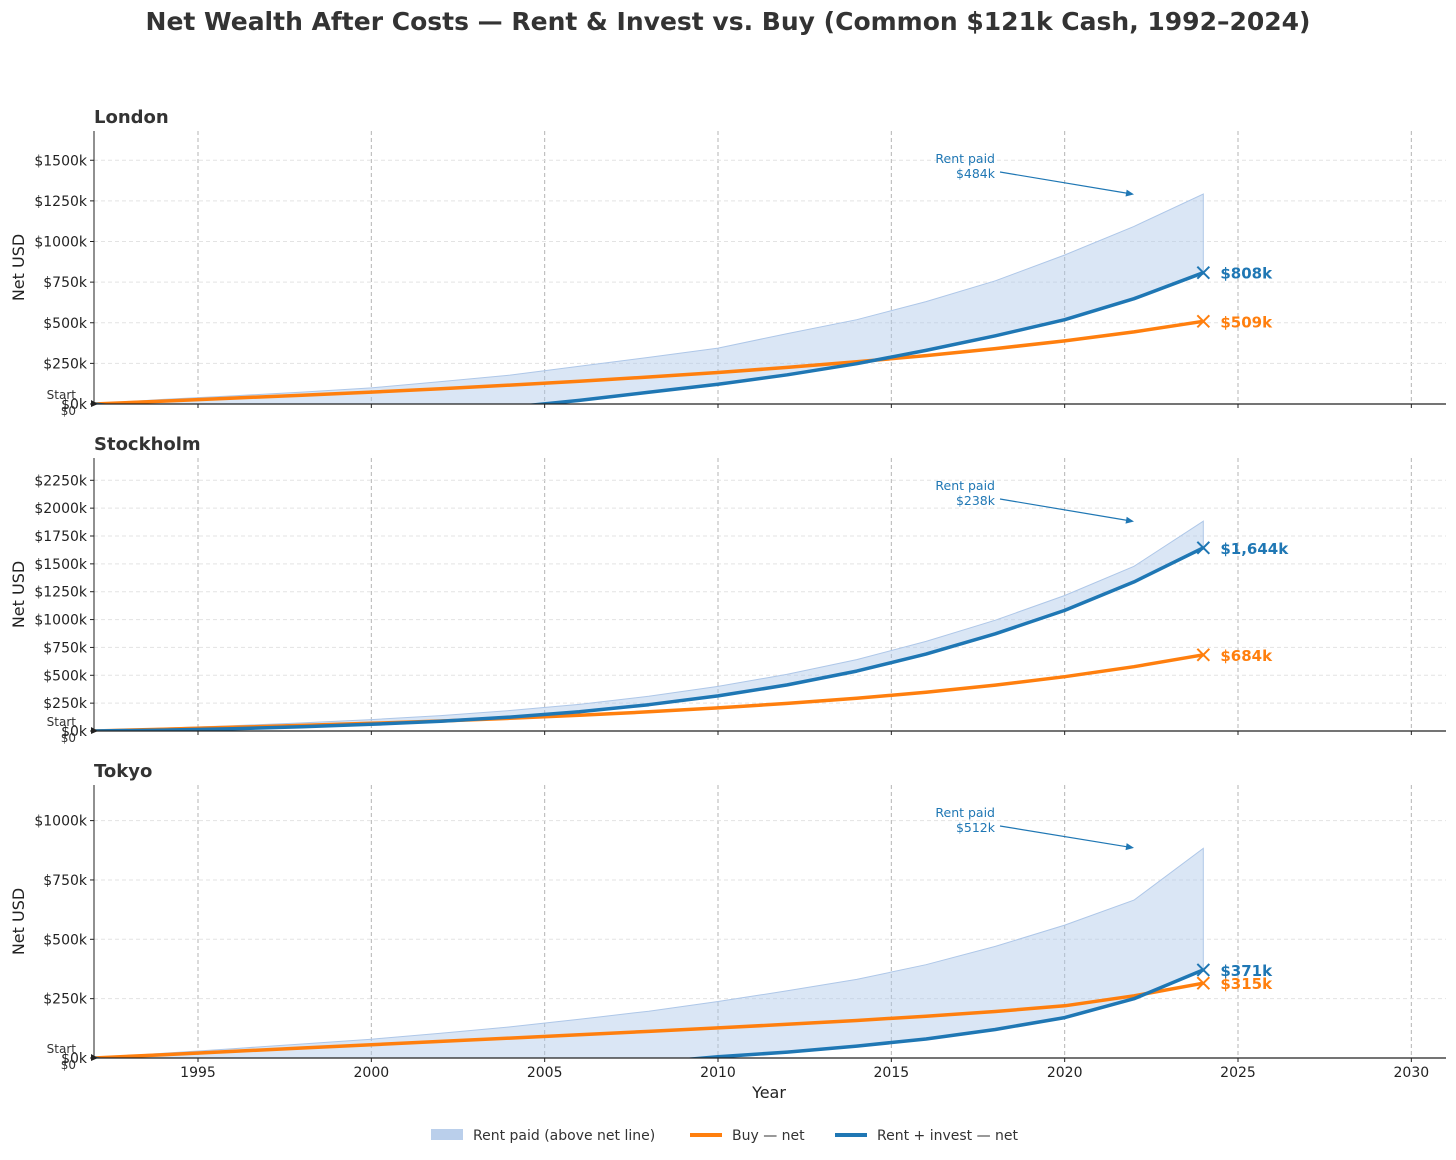 This screenshot has width=1456, height=1160. Describe the element at coordinates (1238, 1073) in the screenshot. I see `x-tick-label: 2025` at that location.